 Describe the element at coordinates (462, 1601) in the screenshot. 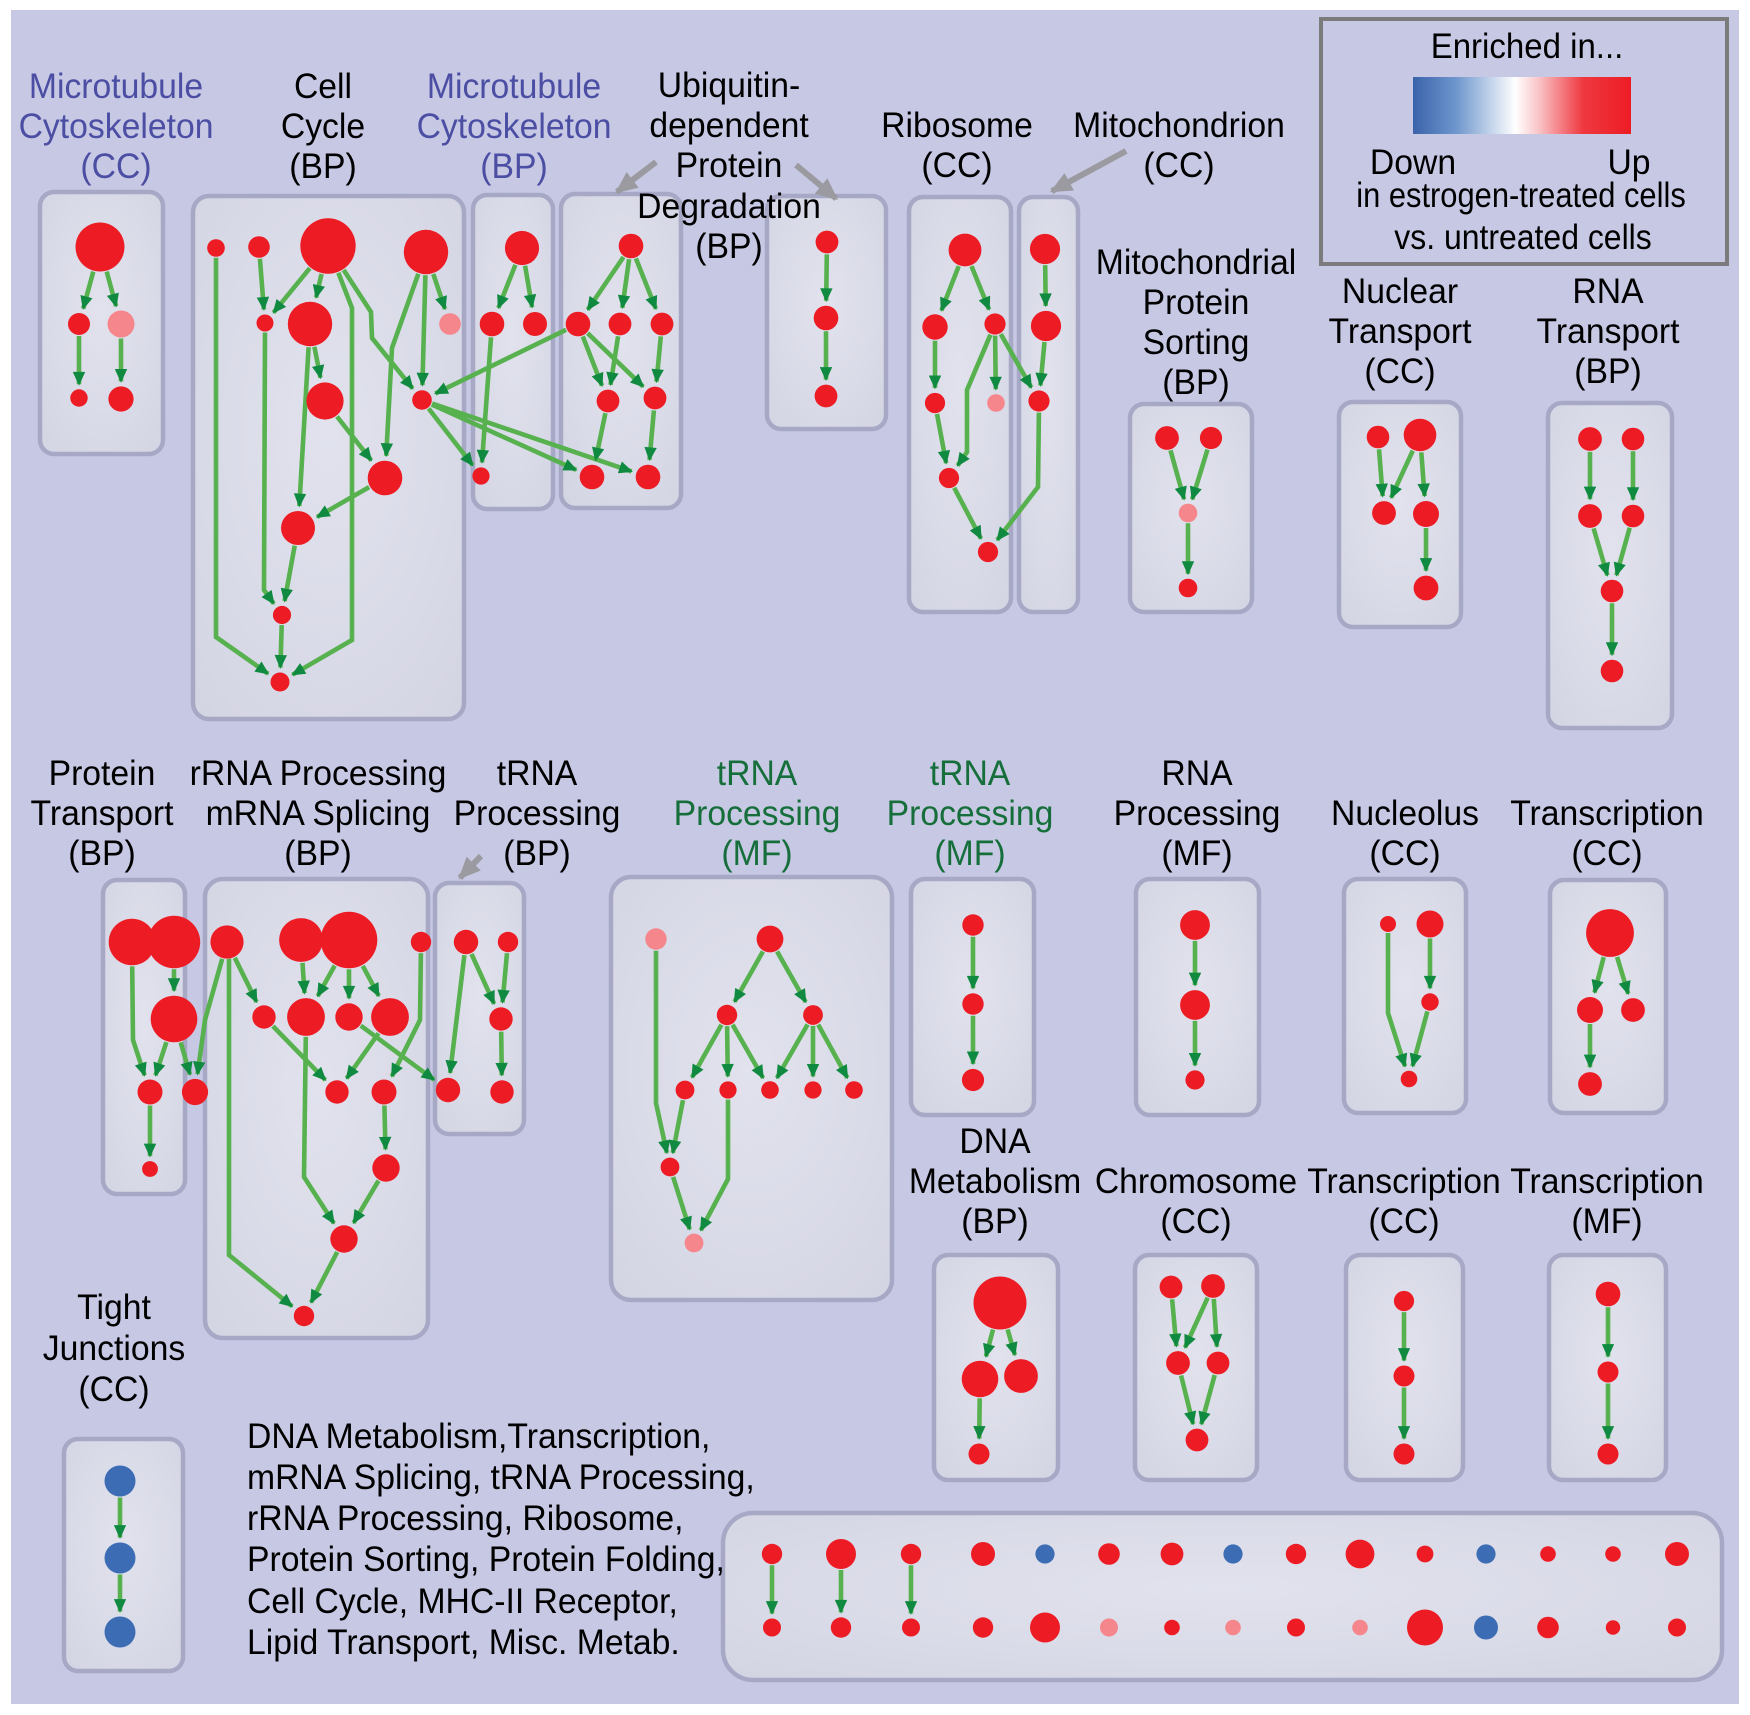

I see `svg-text: Cell Cycle, MHC-II Receptor,` at that location.